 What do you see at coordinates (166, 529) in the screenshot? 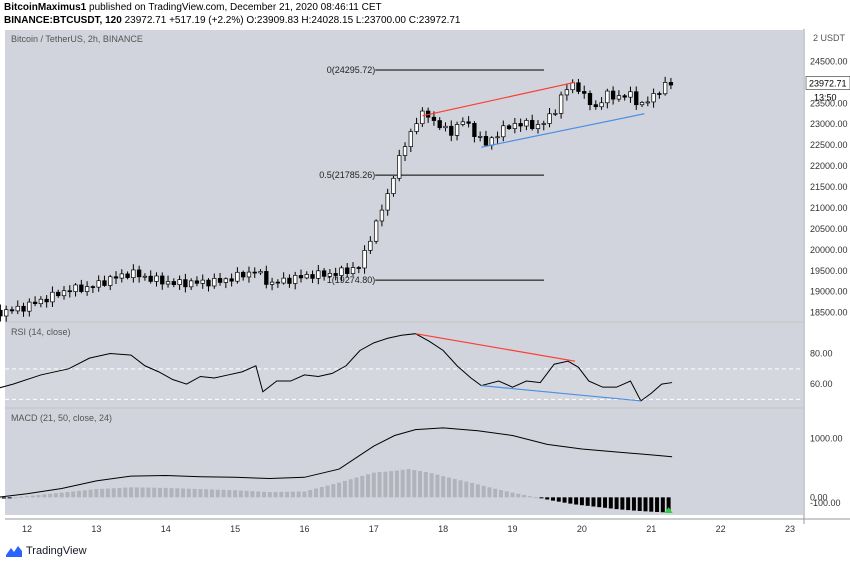
I see `time-tick-label: 14` at bounding box center [166, 529].